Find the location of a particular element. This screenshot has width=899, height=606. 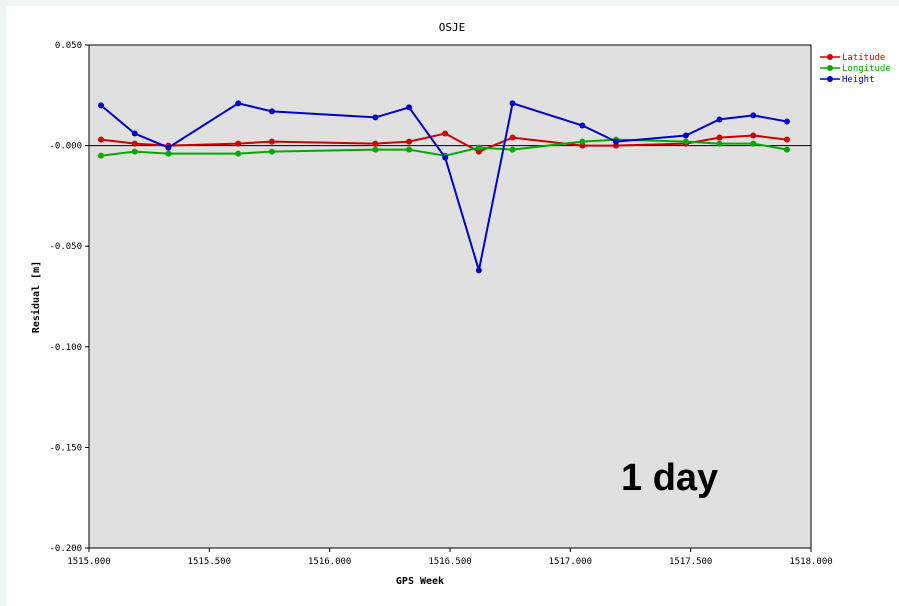

x-tick-label: 1515.000 is located at coordinates (88, 562).